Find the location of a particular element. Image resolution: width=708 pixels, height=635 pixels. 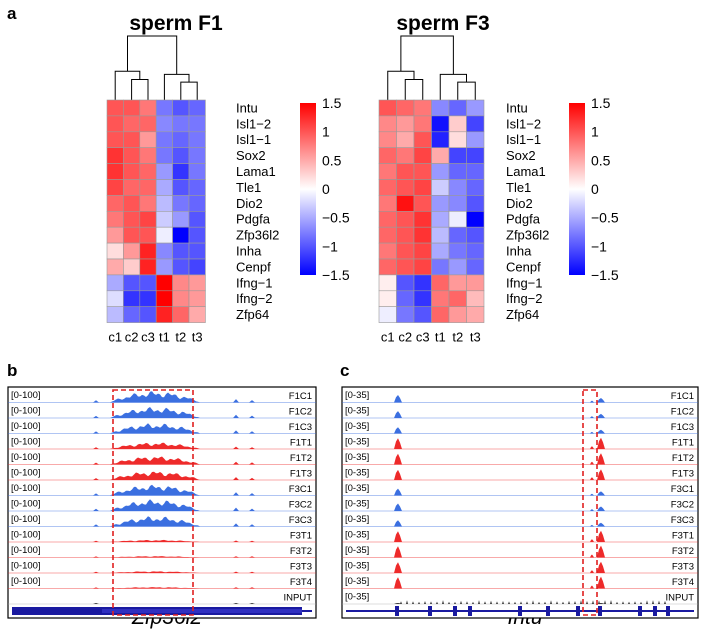

row-label: Ifng−1 is located at coordinates (524, 282).